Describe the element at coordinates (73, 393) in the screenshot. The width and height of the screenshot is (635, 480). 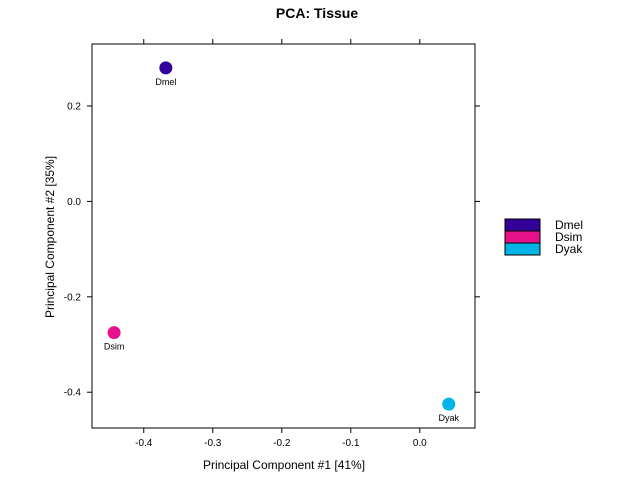
I see `y-tick-label: -0.4` at that location.